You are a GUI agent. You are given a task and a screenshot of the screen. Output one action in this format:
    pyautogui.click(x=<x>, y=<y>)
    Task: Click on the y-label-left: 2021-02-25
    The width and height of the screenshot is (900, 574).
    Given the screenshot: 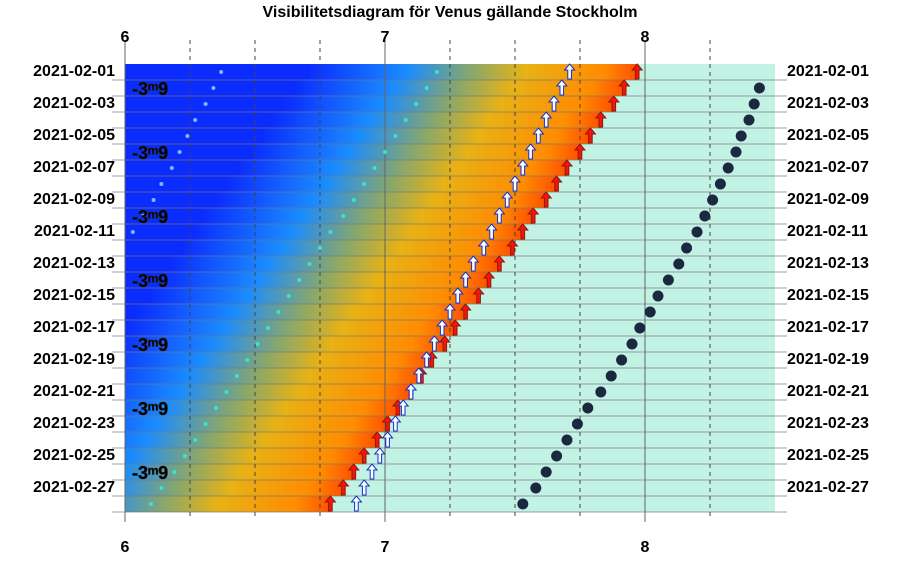 What is the action you would take?
    pyautogui.click(x=74, y=455)
    